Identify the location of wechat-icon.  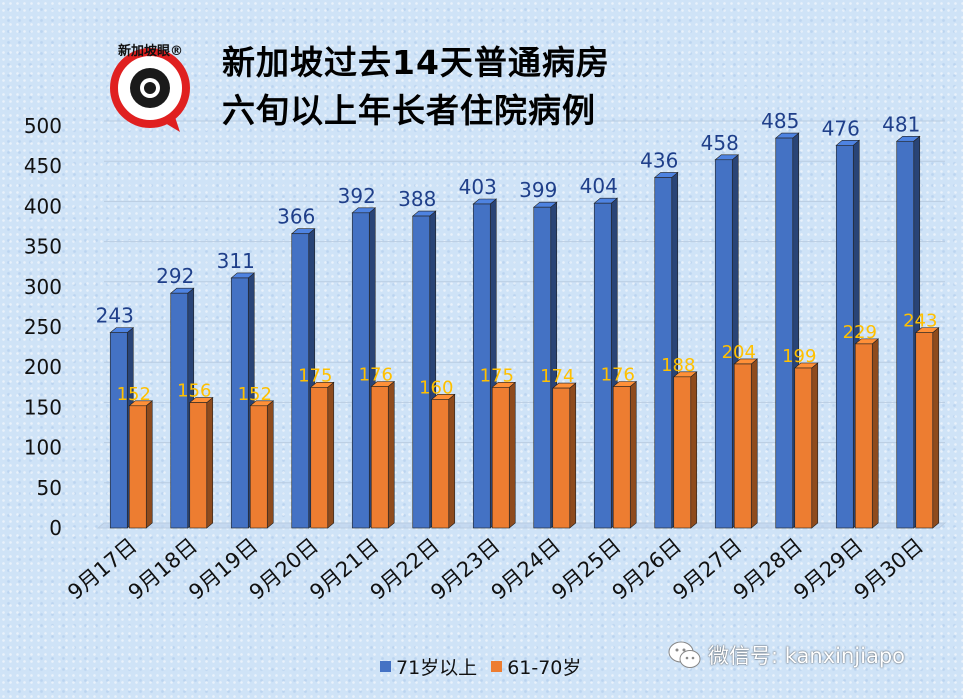
(684, 654).